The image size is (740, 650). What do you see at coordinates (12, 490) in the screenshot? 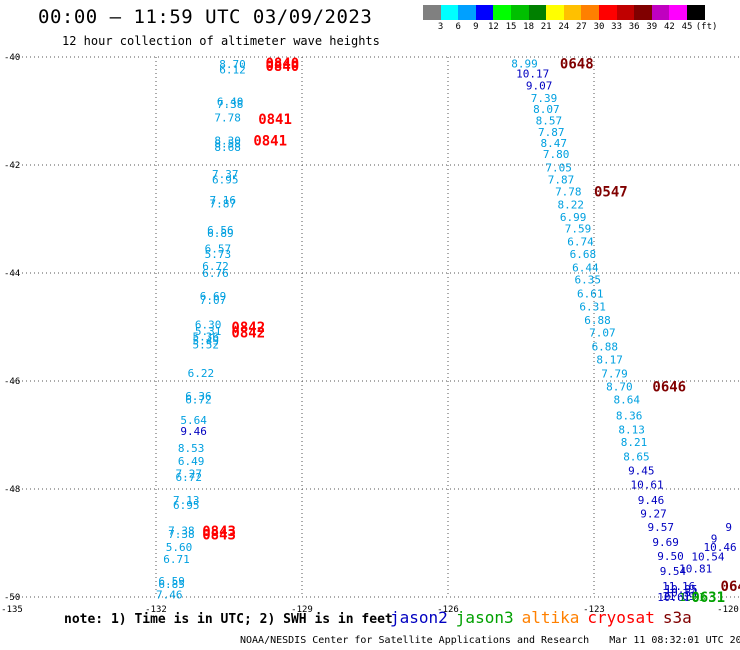
I see `y-tick-label: -48` at bounding box center [12, 490].